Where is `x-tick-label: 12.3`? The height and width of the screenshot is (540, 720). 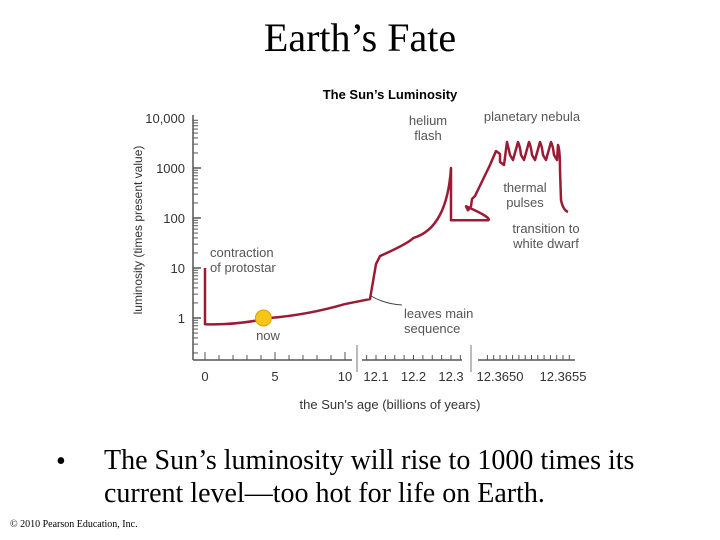
x-tick-label: 12.3 is located at coordinates (450, 376).